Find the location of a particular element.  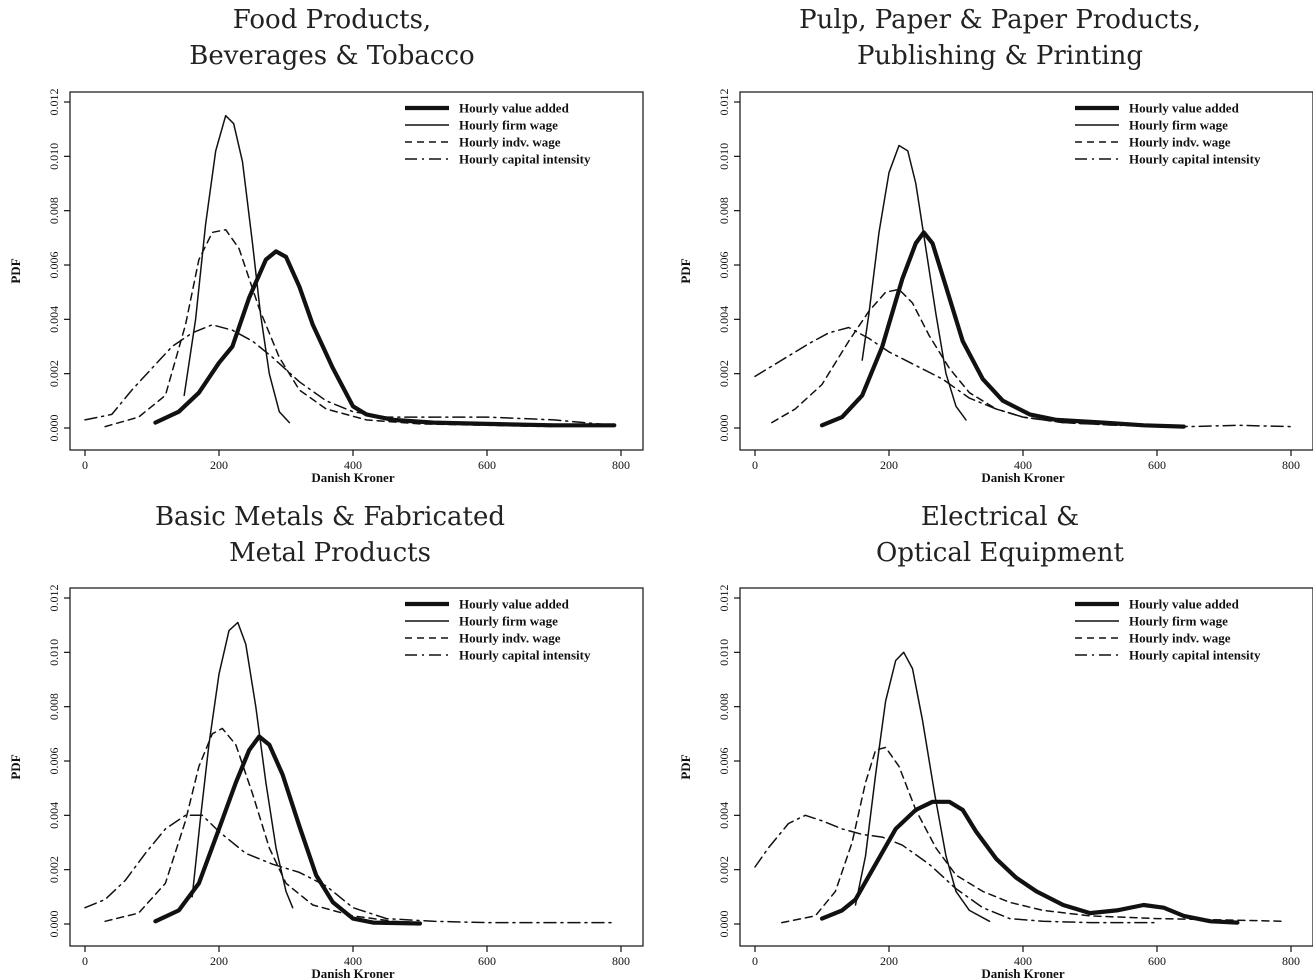

chart-title-line: Optical Equipment is located at coordinates (1000, 553).